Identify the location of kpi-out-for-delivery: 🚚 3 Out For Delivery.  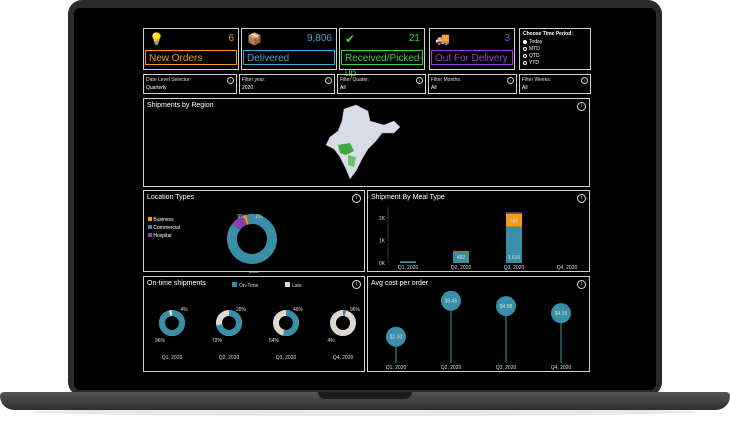
(472, 49).